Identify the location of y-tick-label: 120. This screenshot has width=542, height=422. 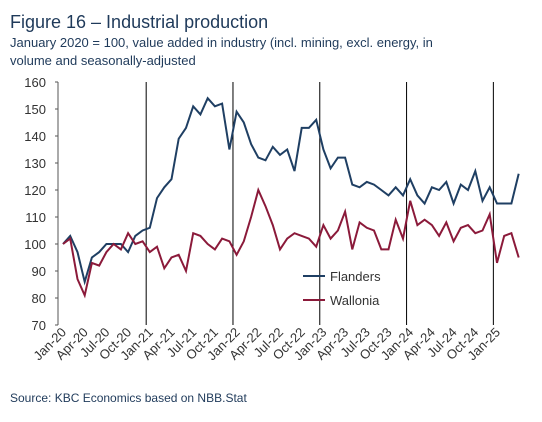
(35, 190).